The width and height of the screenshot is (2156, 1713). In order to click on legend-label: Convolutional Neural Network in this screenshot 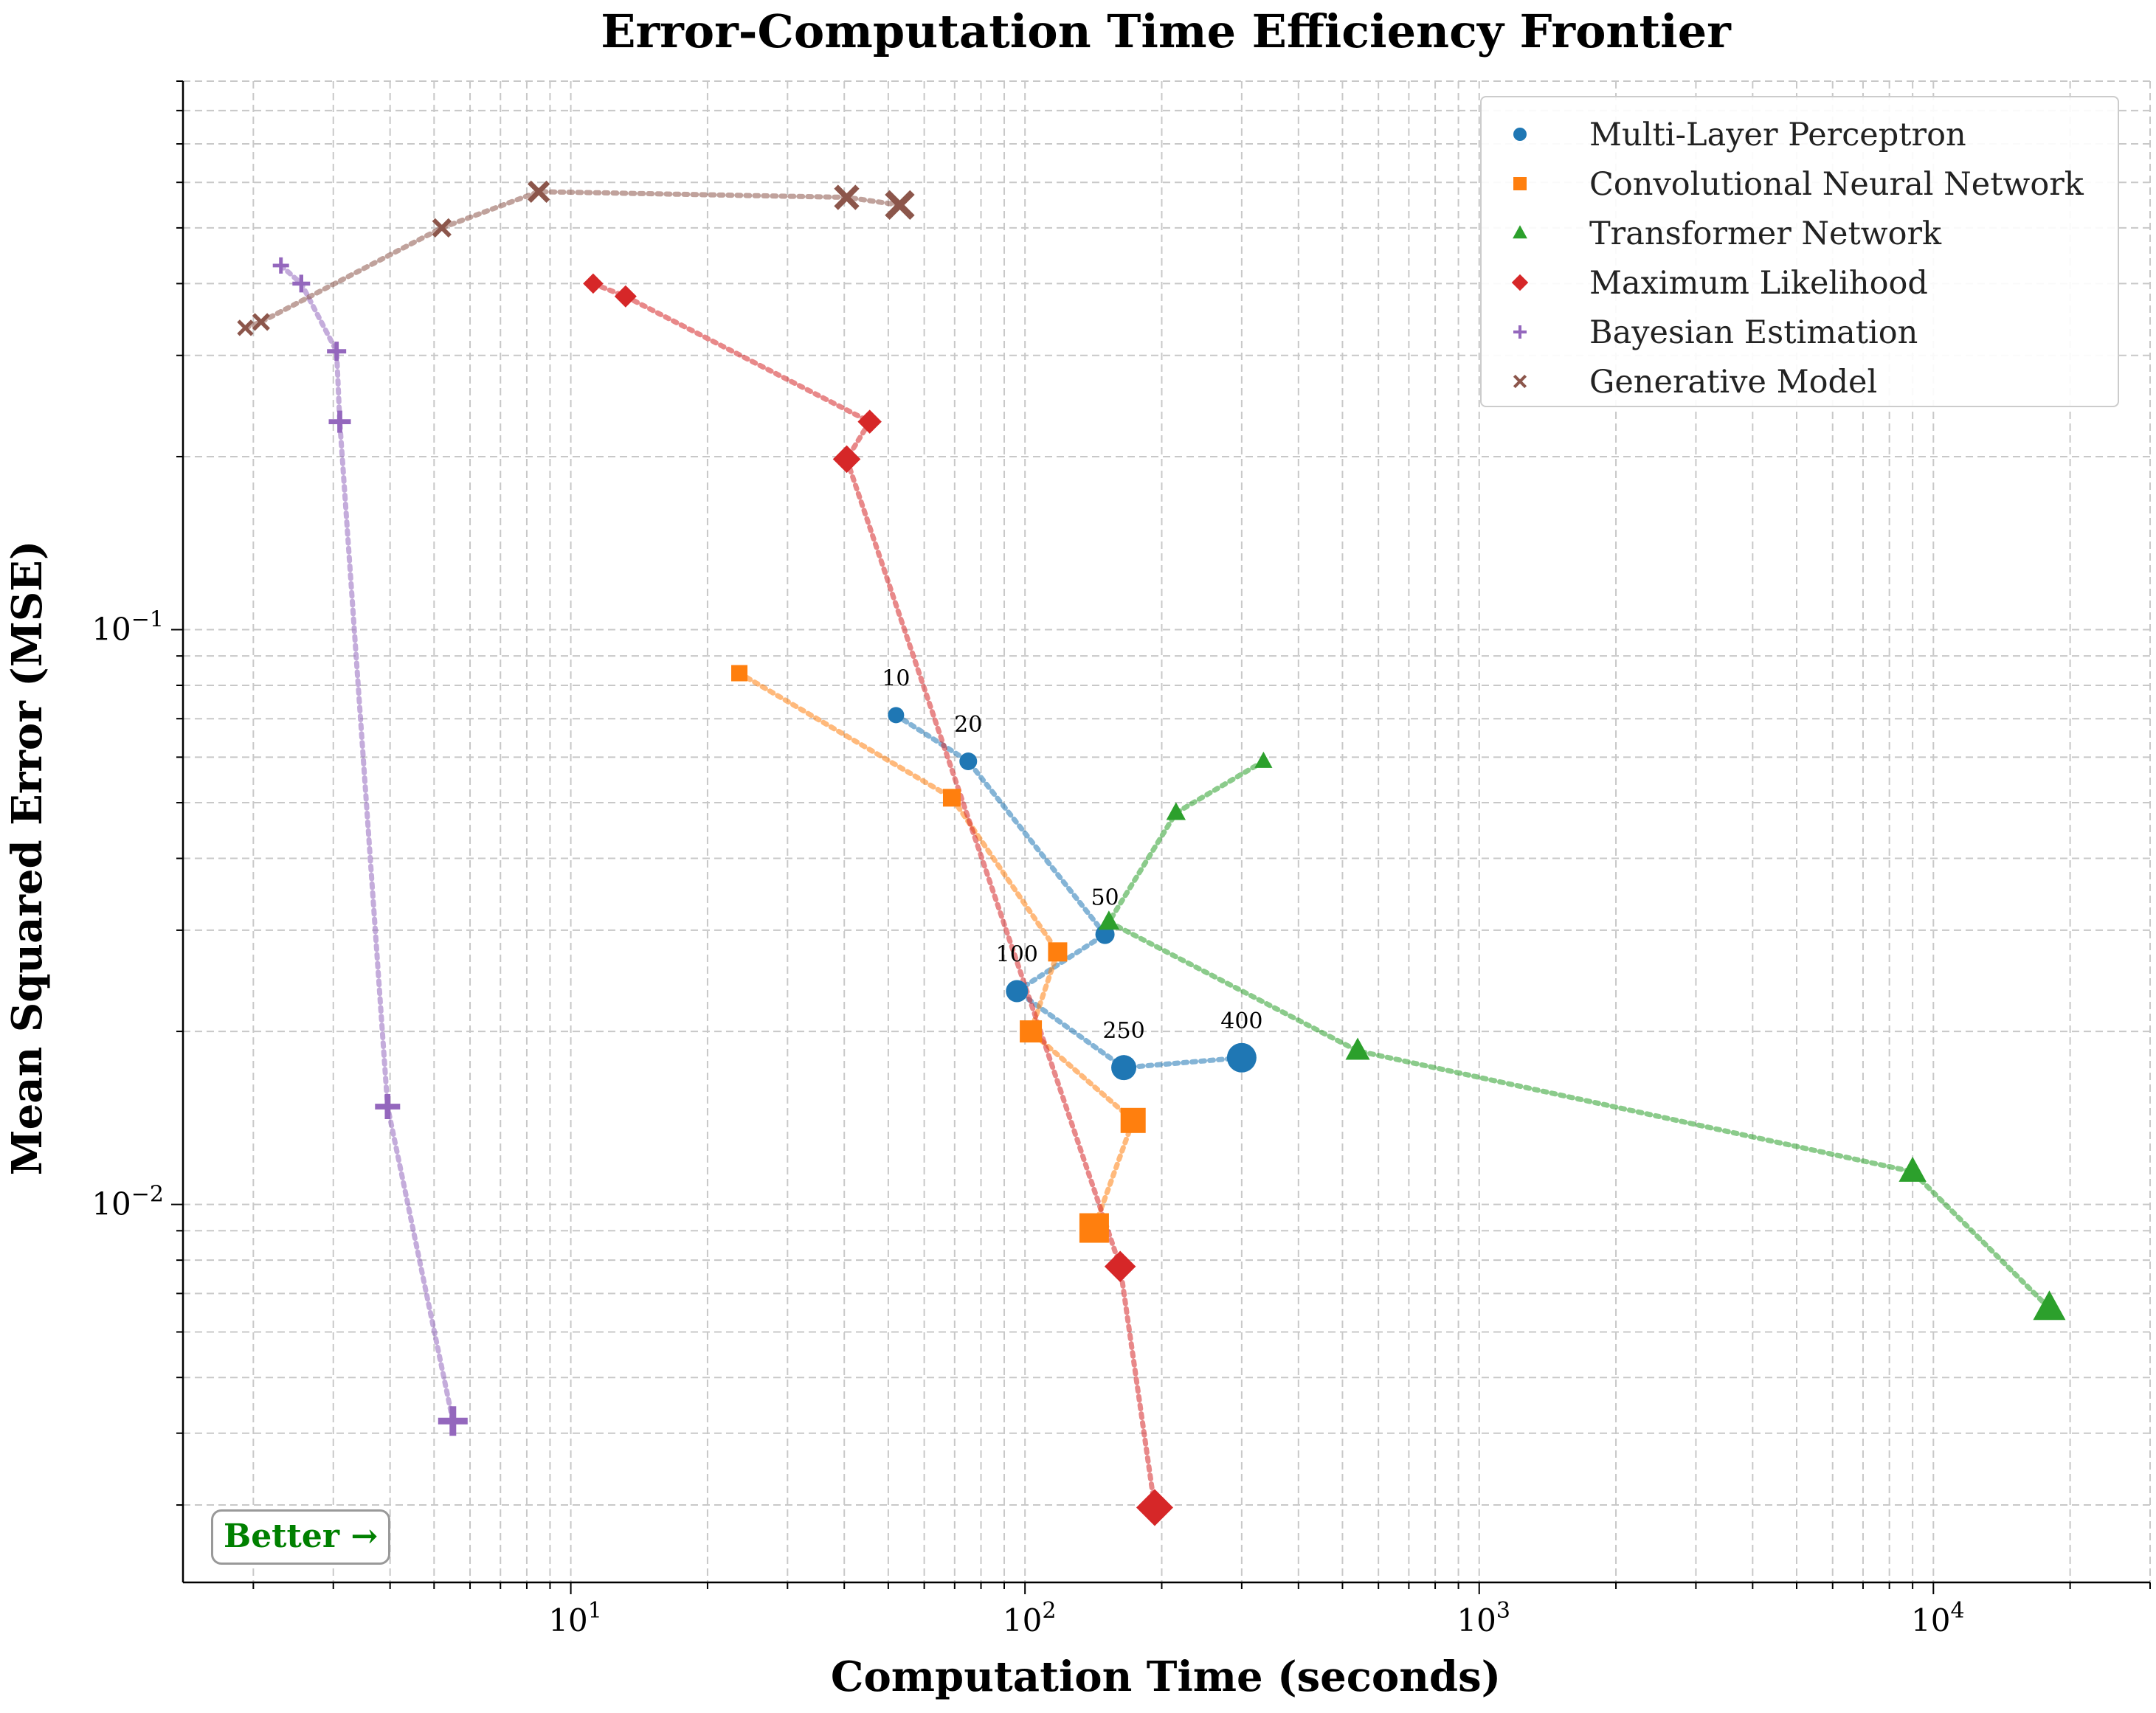, I will do `click(1836, 185)`.